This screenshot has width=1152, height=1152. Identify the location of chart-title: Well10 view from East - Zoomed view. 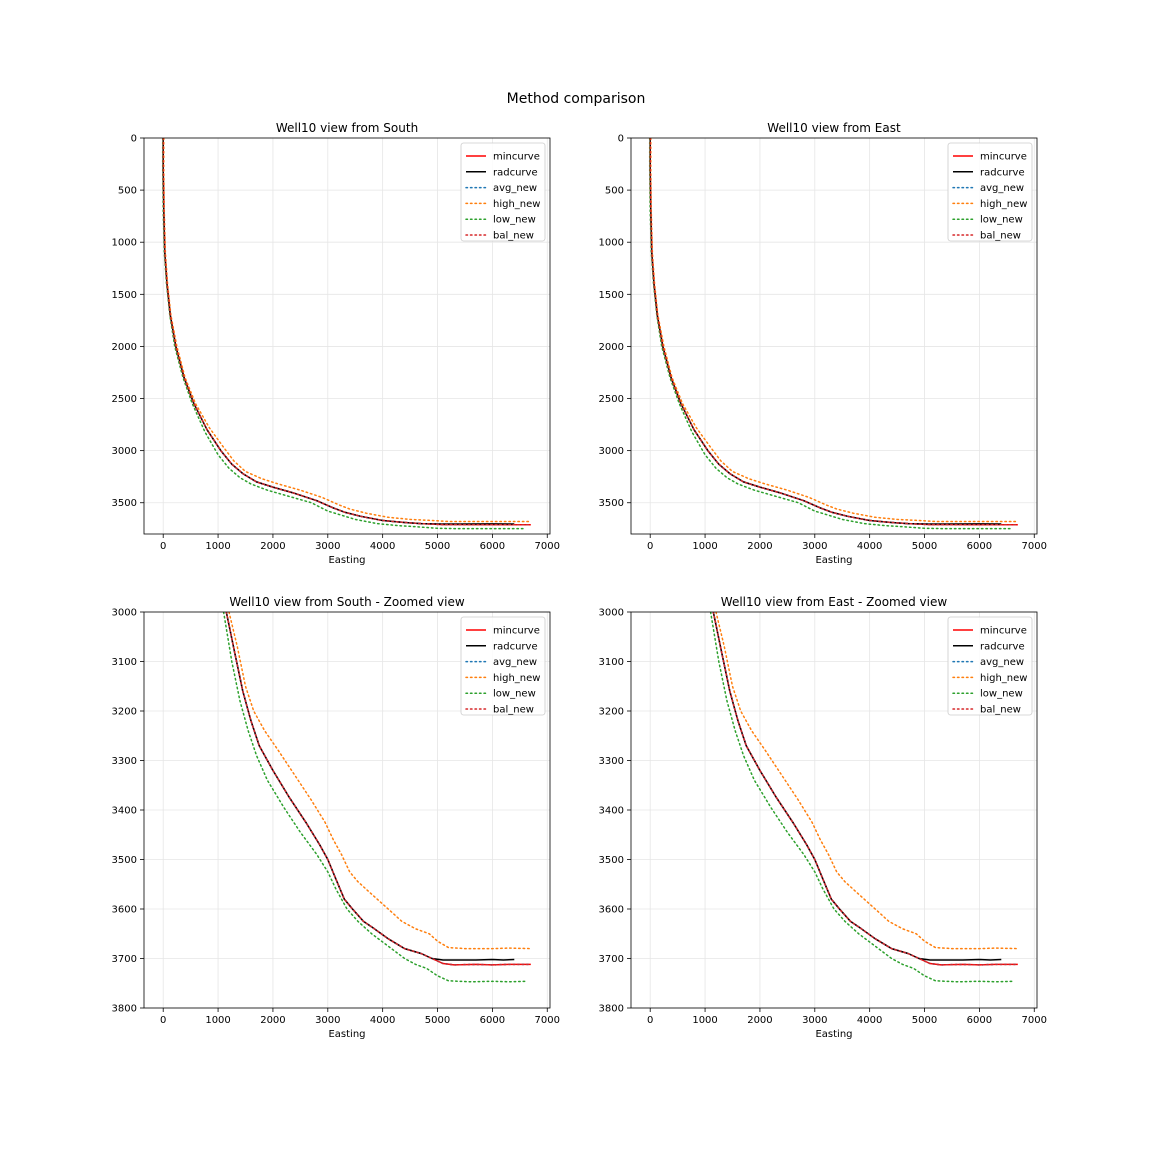
(834, 602).